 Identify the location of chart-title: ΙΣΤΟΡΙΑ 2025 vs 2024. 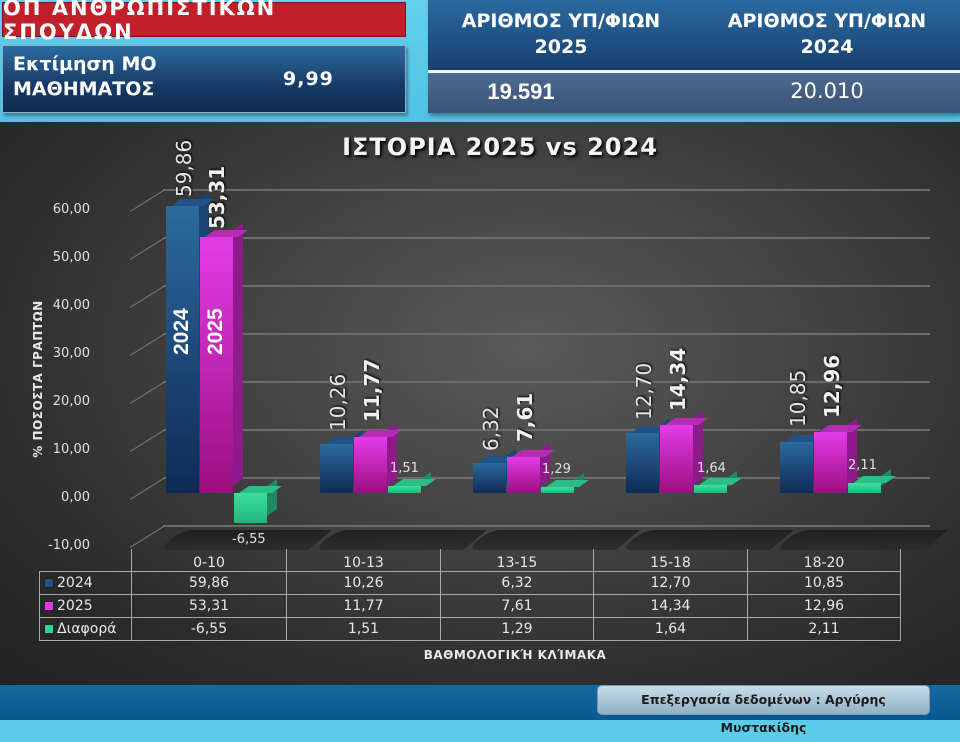
(500, 147).